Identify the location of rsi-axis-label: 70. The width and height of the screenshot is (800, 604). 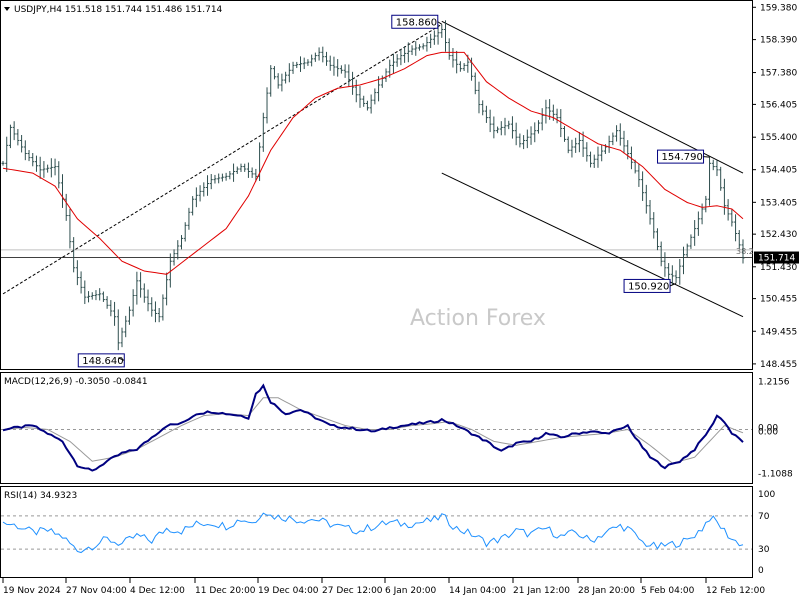
(764, 517).